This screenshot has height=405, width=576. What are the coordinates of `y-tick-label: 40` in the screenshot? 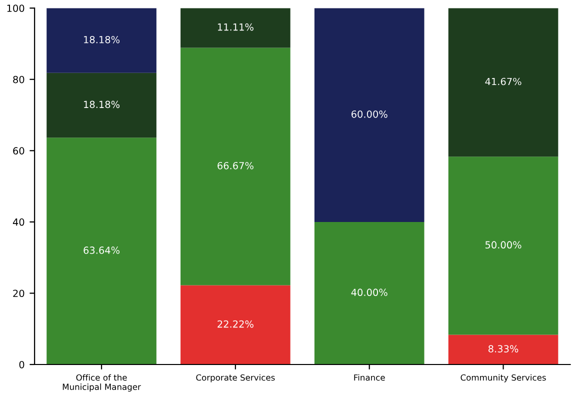 It's located at (18, 222).